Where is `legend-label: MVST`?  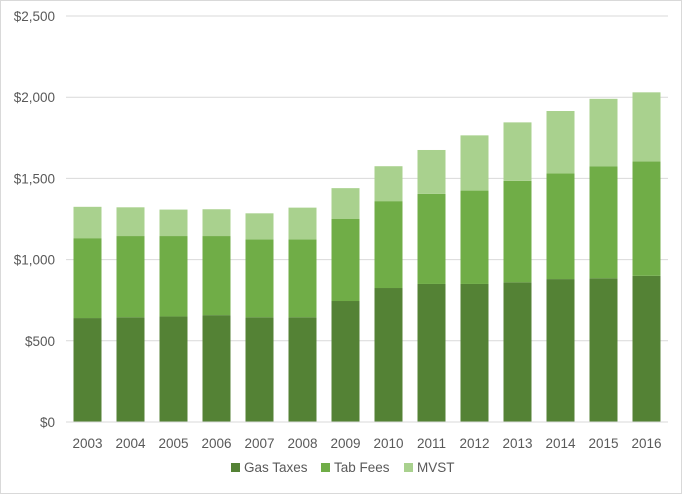 legend-label: MVST is located at coordinates (436, 467).